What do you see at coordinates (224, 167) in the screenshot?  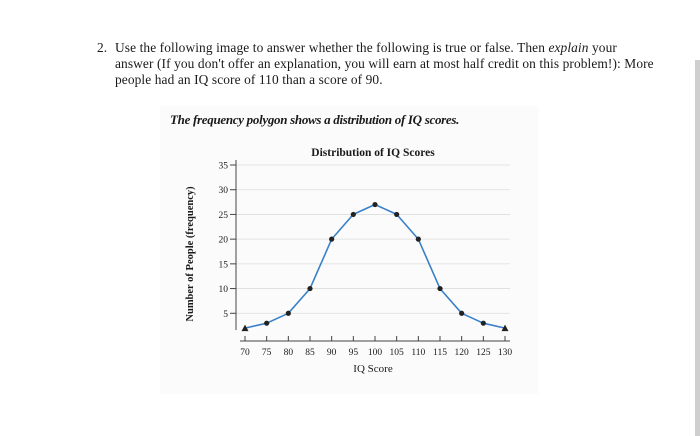 I see `y-tick-label: 35` at bounding box center [224, 167].